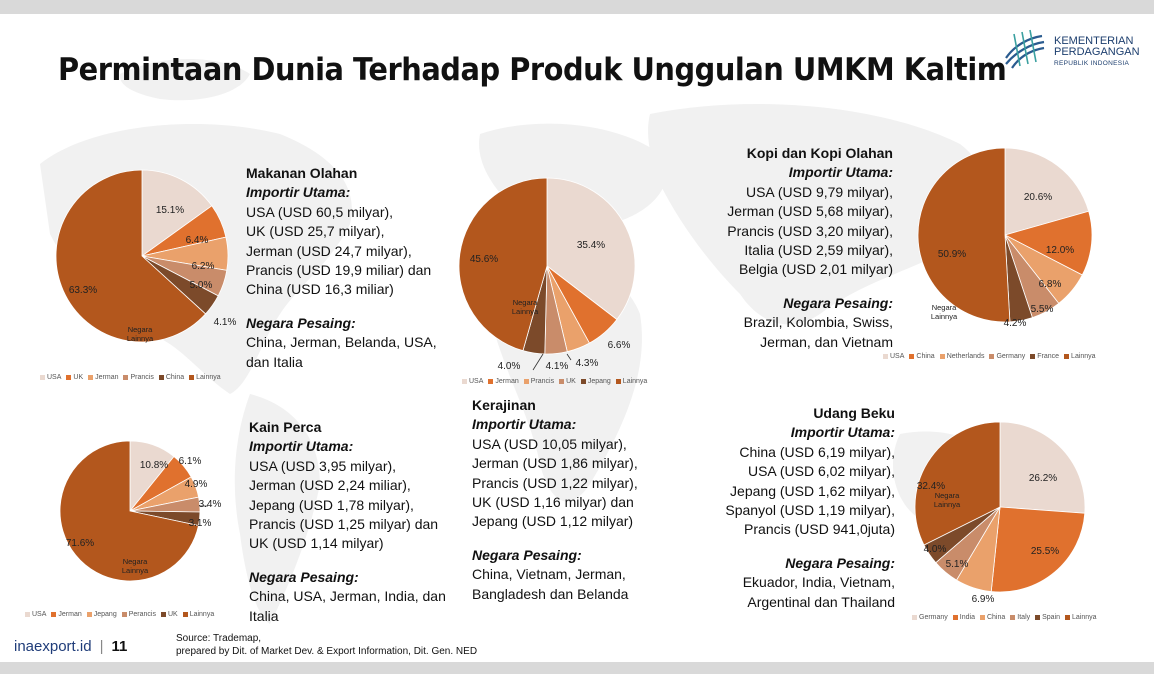  I want to click on data-label-perancis: 3.4%, so click(210, 504).